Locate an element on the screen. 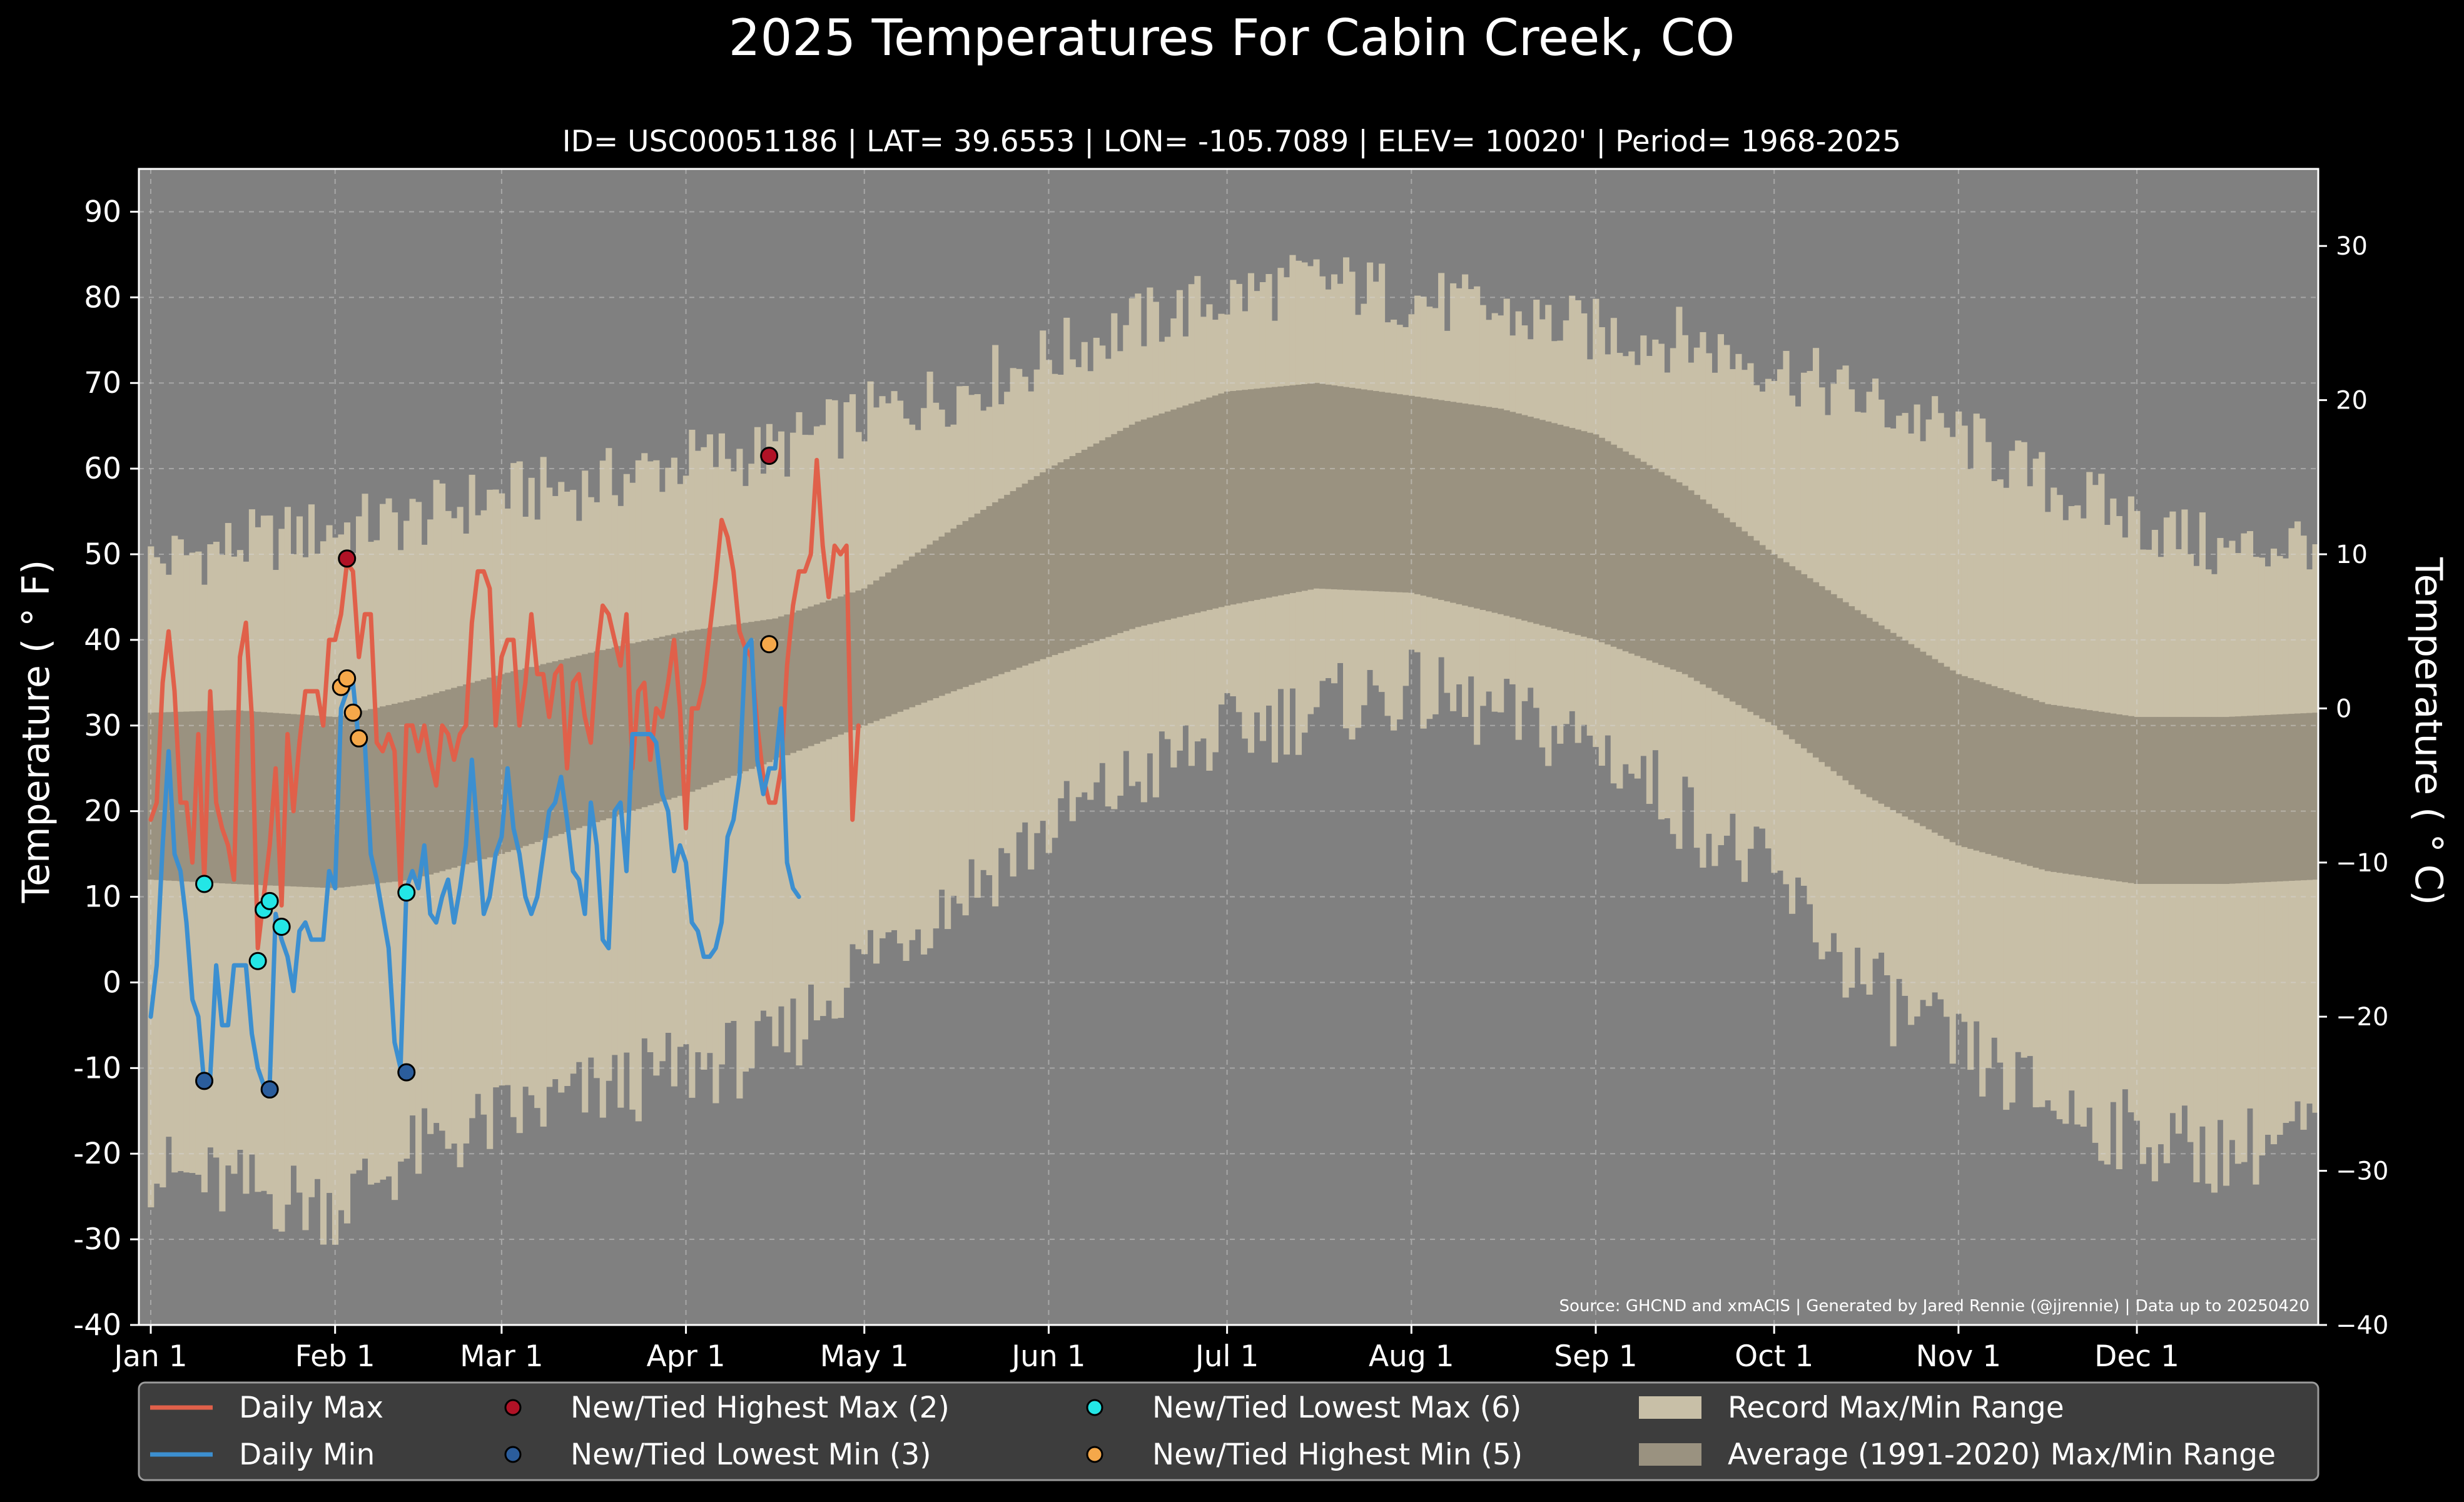  y-tick-label-right: −40 is located at coordinates (2362, 1325).